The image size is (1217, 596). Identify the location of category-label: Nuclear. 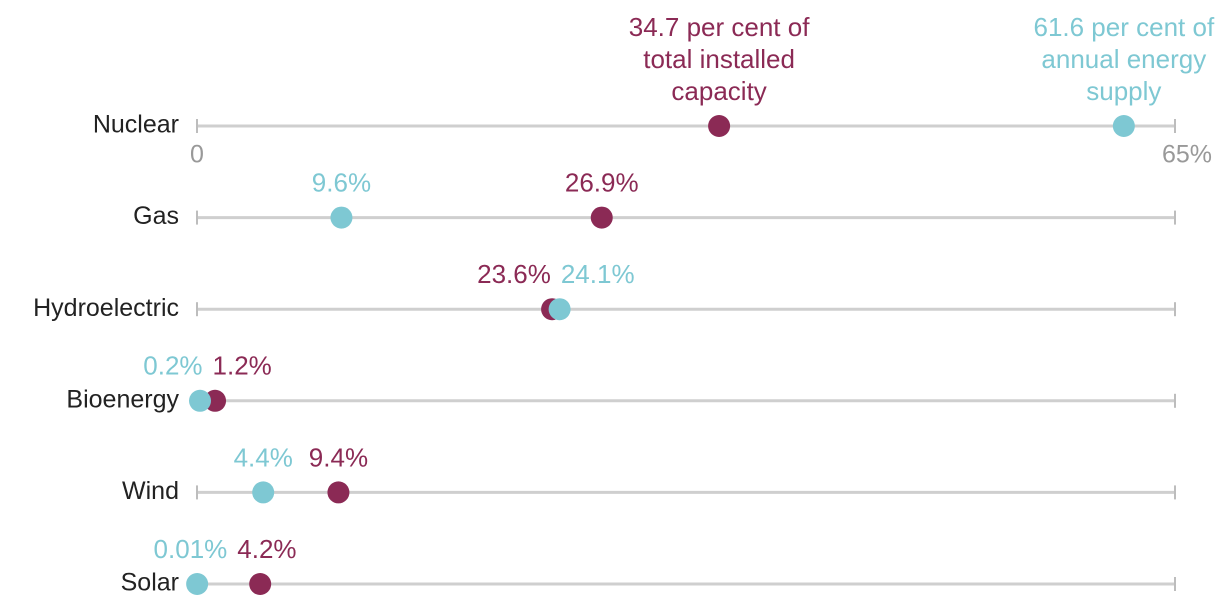
(136, 125).